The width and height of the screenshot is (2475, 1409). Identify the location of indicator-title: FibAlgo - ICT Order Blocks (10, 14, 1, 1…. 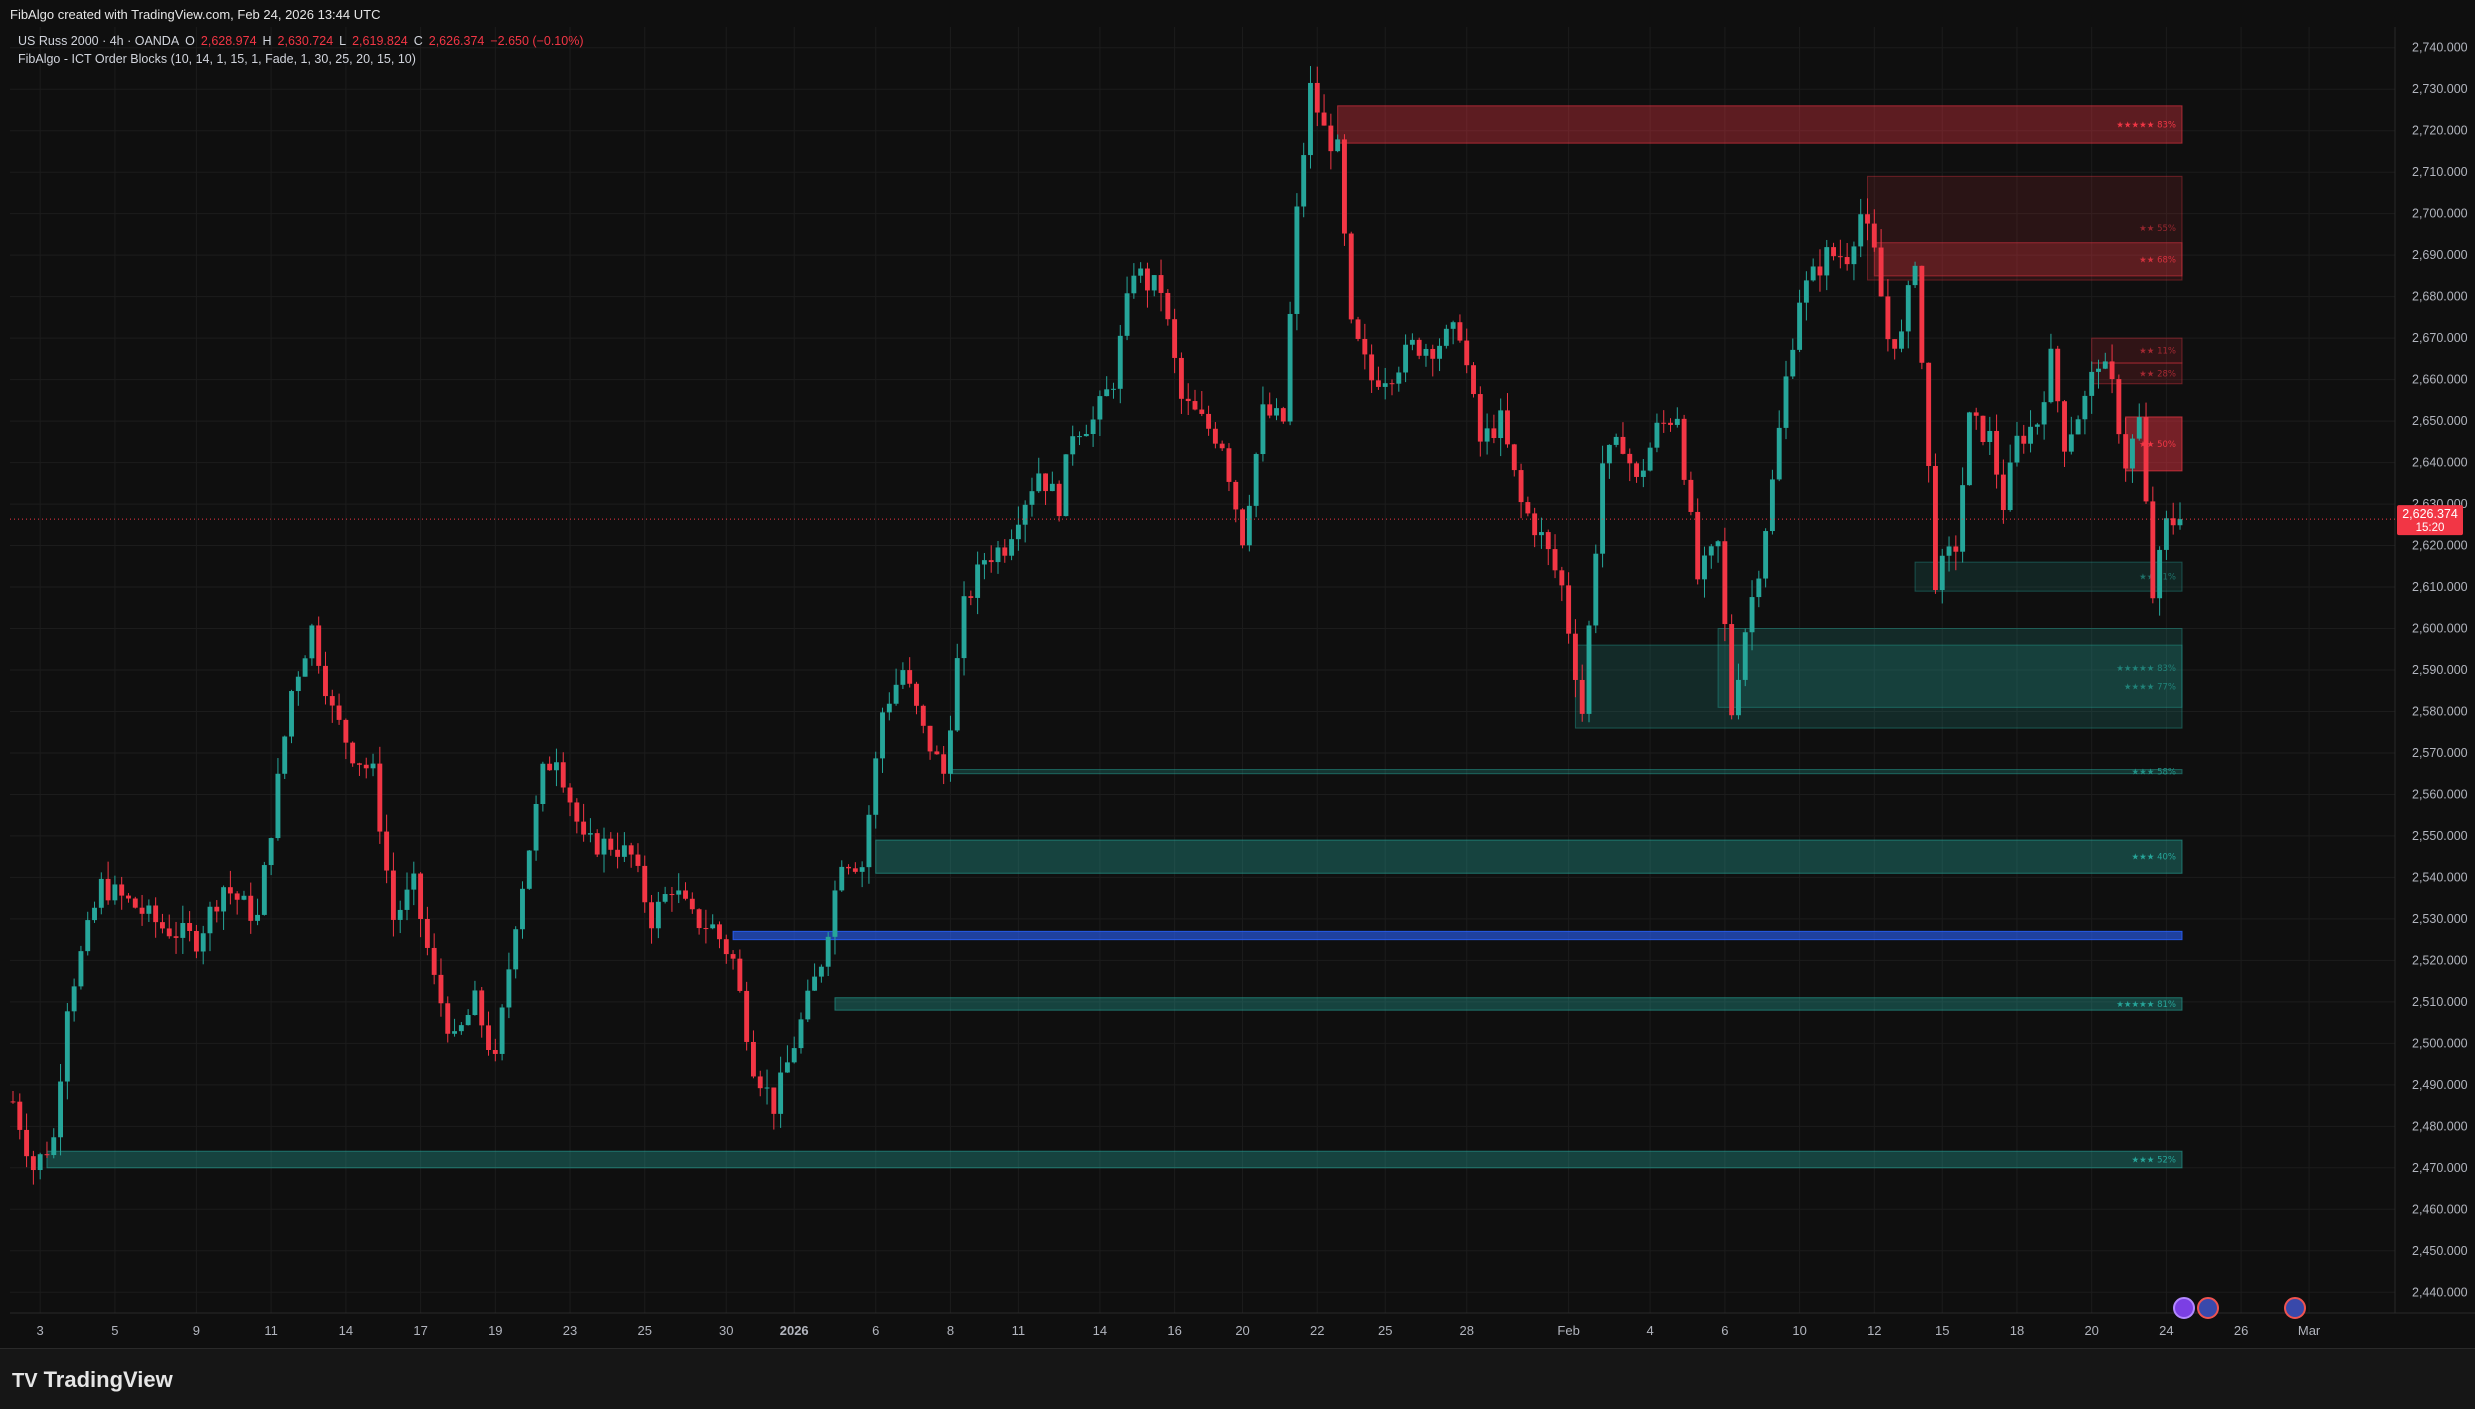
(217, 59).